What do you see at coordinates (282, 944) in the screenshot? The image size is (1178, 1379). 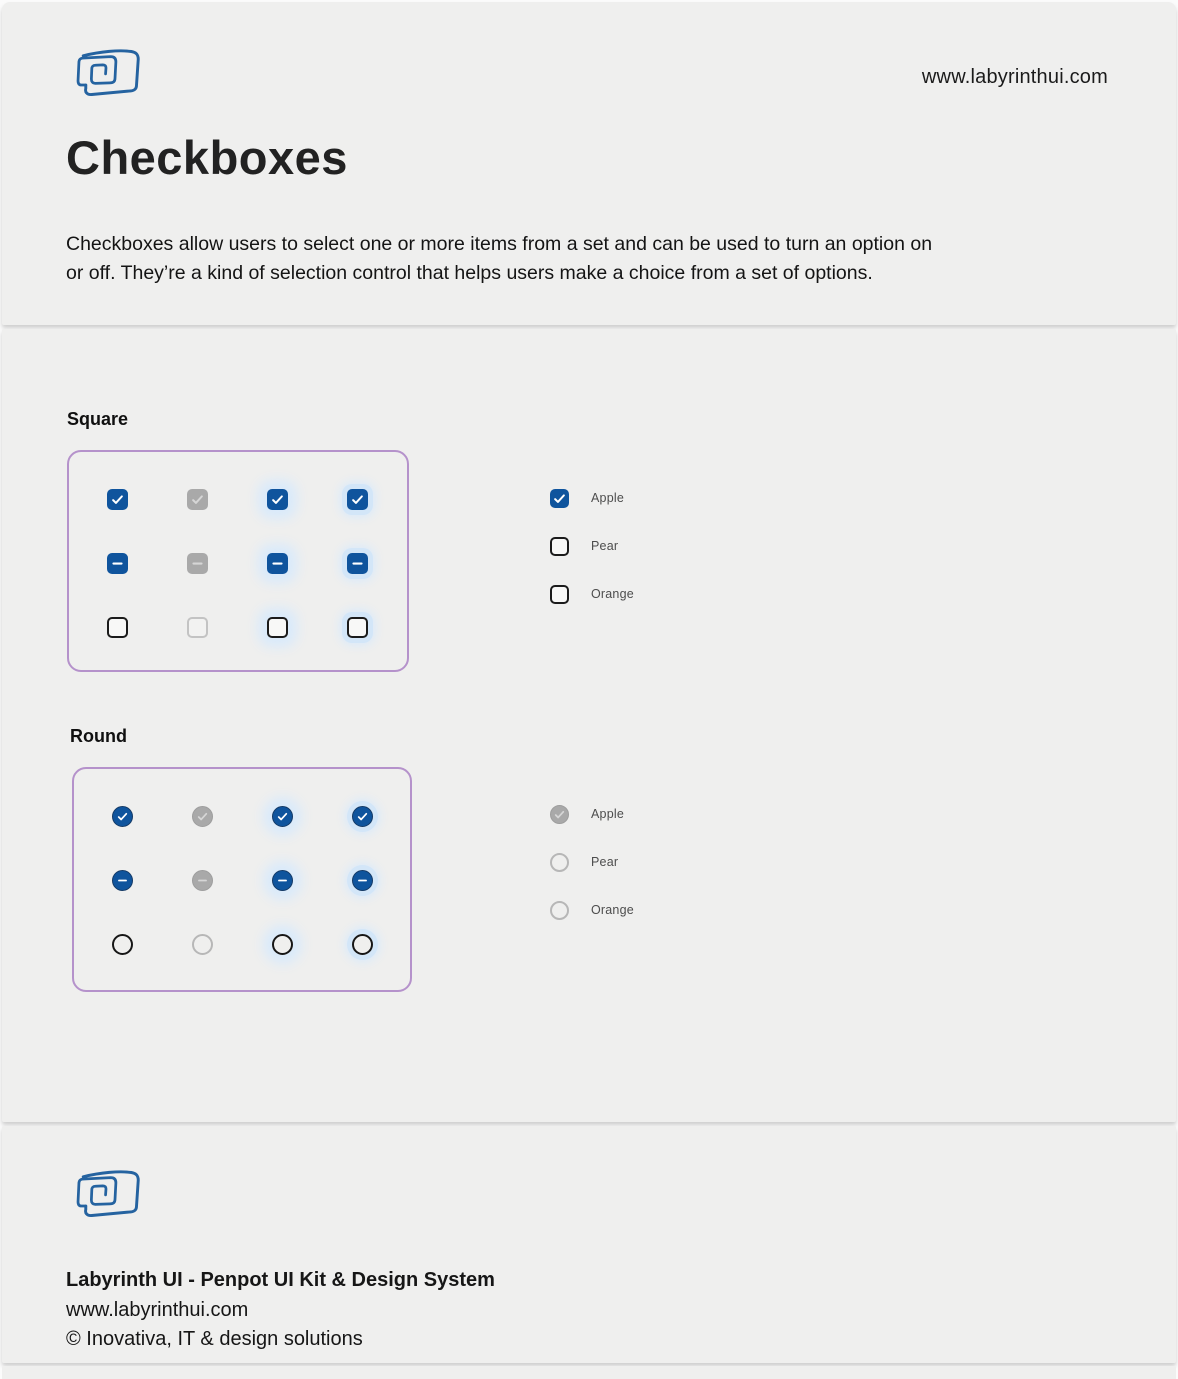 I see `round-checkbox-unchecked-hover` at bounding box center [282, 944].